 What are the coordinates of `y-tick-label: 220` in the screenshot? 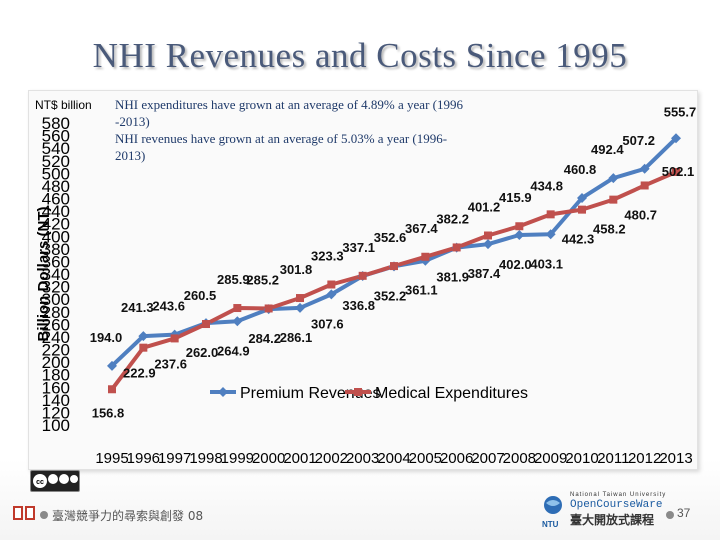 It's located at (56, 350).